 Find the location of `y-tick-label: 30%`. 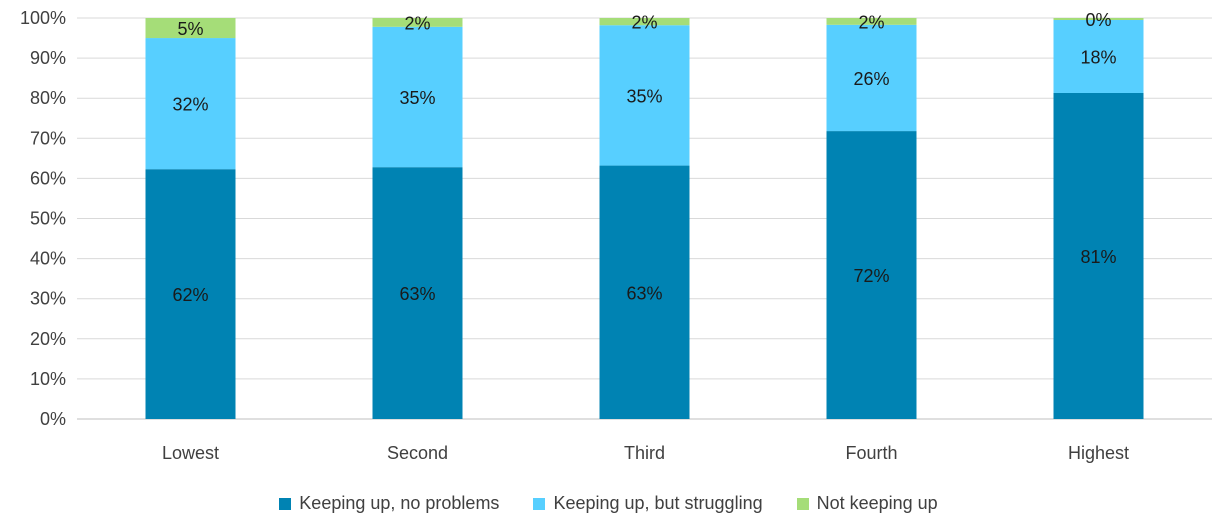

y-tick-label: 30% is located at coordinates (48, 299).